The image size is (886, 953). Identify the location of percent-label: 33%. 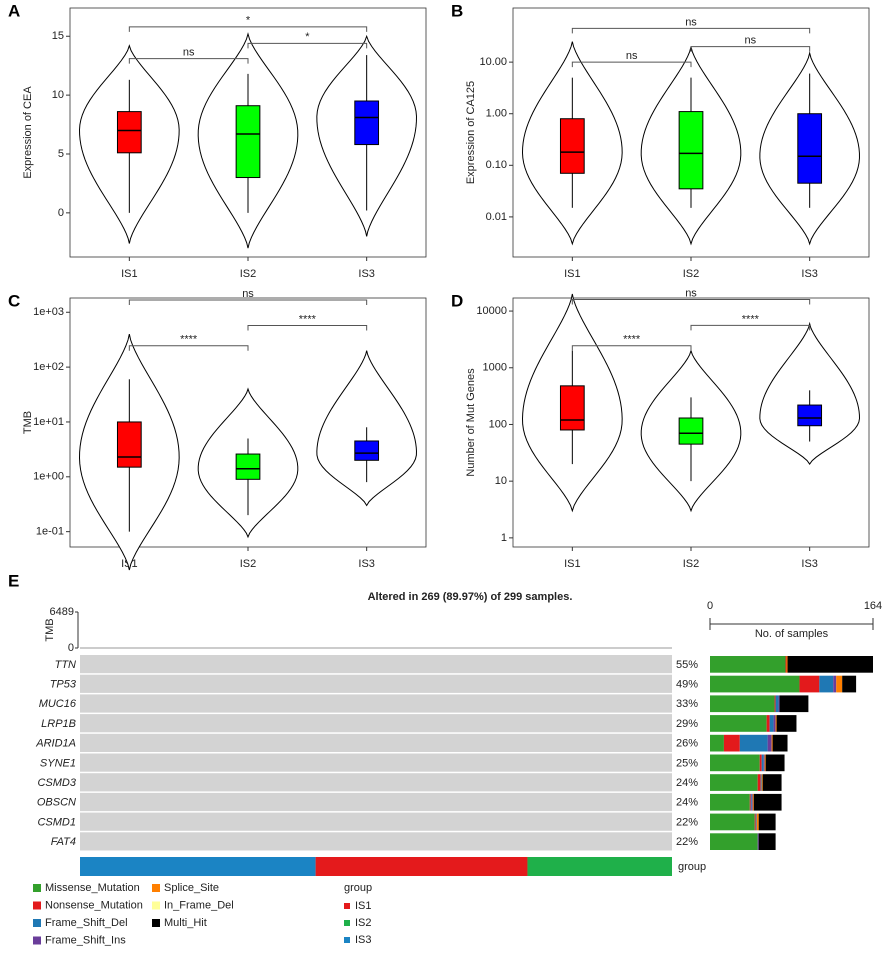
(687, 704).